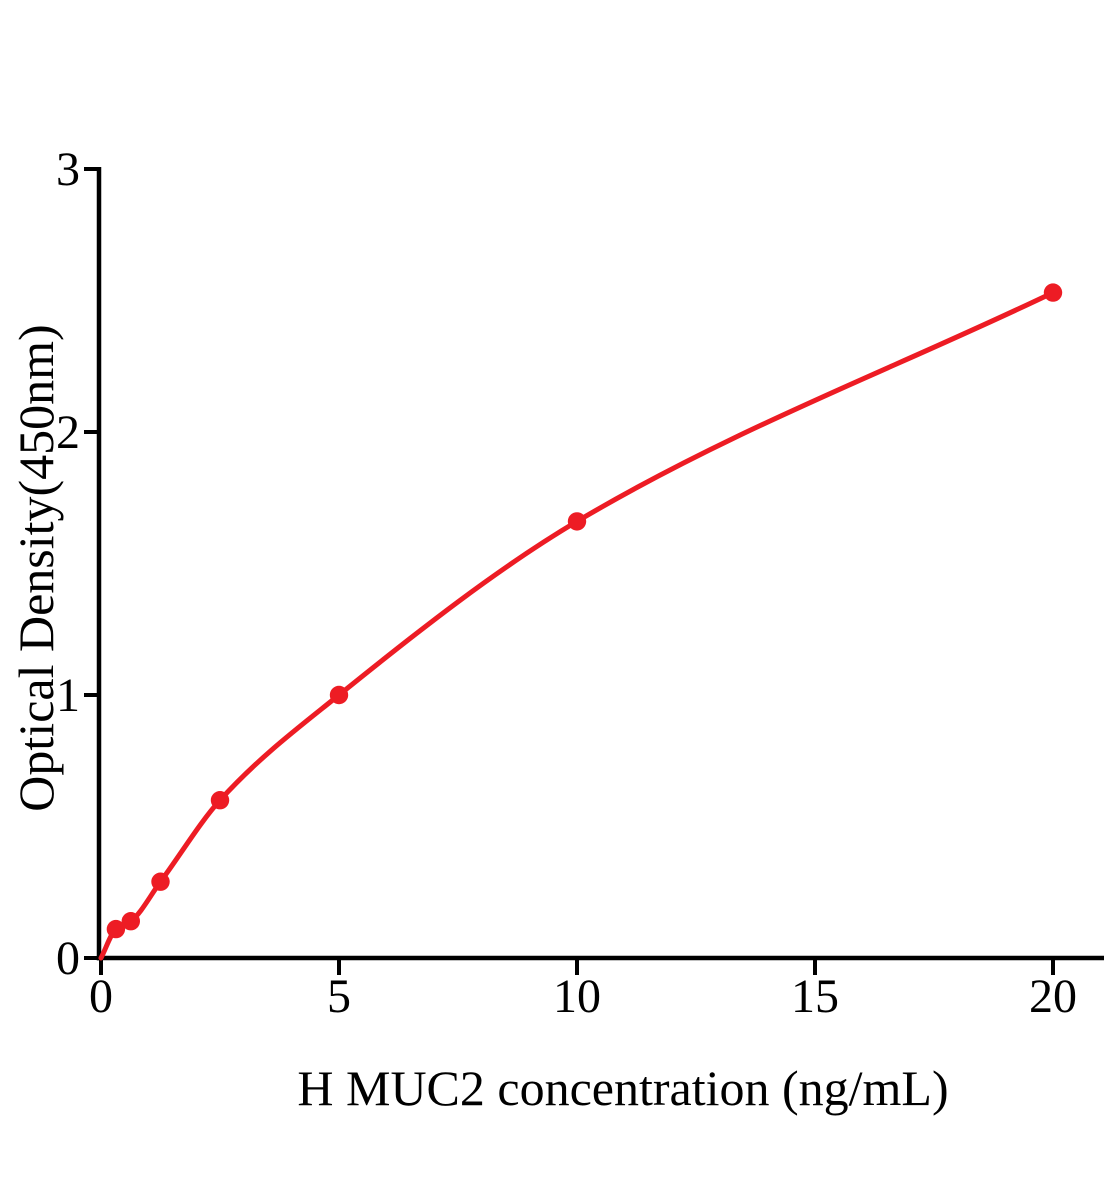  I want to click on x-tick-label: 15, so click(815, 996).